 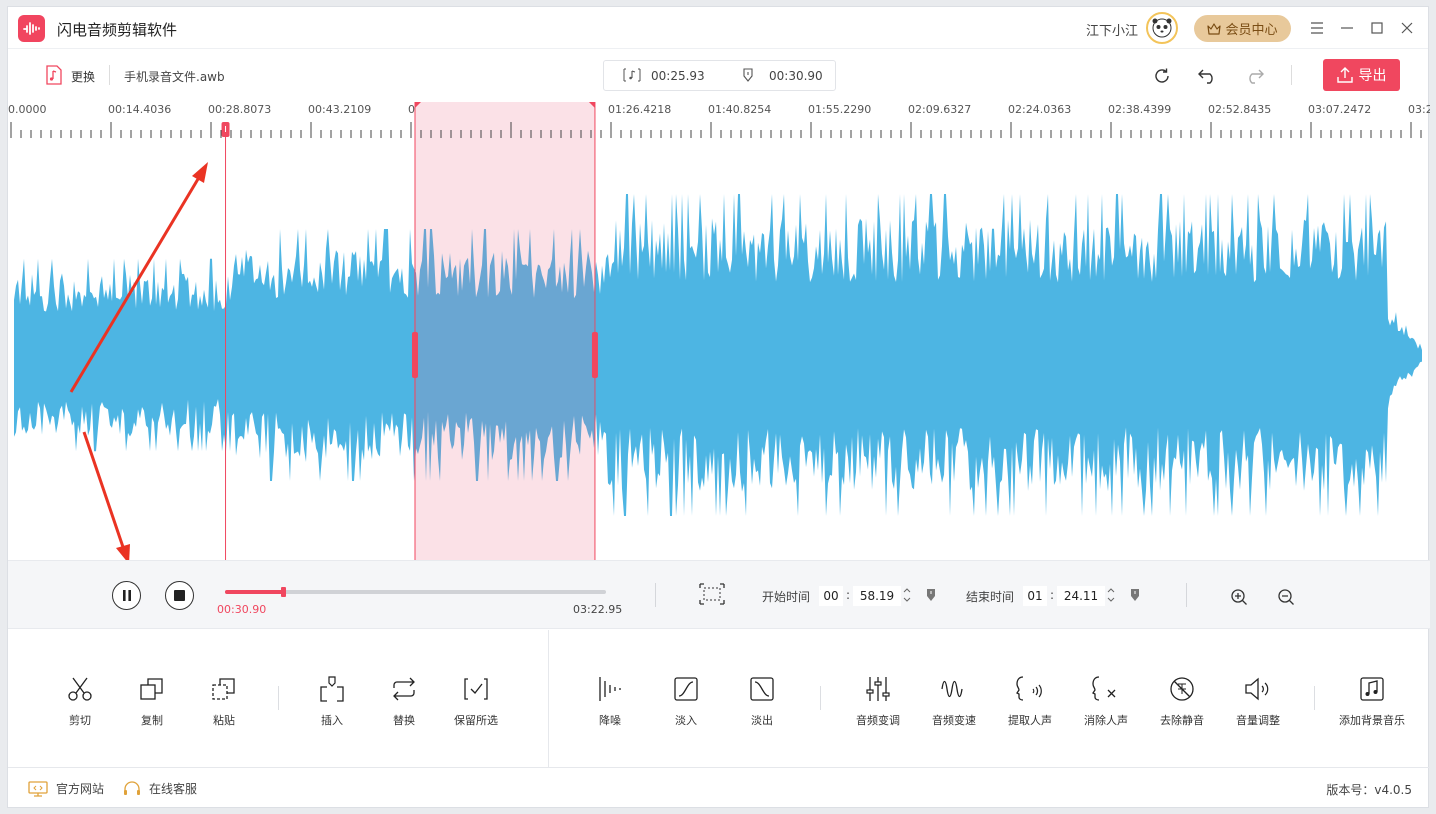 I want to click on end-second-input: 24.11, so click(x=1081, y=596).